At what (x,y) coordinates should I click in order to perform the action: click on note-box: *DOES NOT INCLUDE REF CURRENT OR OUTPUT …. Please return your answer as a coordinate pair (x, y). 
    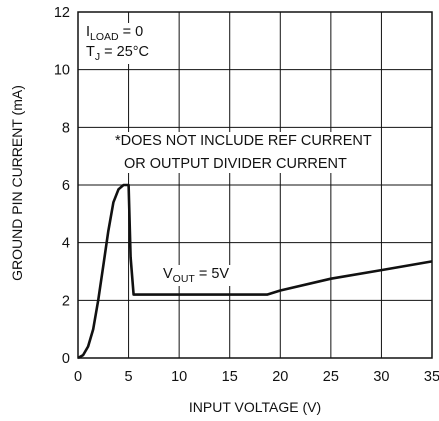
    Looking at the image, I should click on (243, 152).